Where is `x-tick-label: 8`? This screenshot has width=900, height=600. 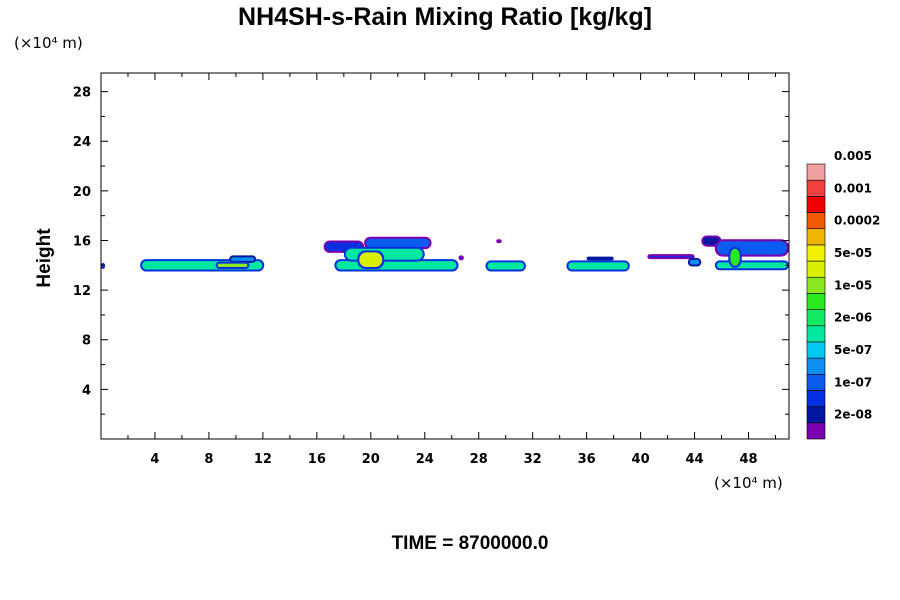 x-tick-label: 8 is located at coordinates (208, 459).